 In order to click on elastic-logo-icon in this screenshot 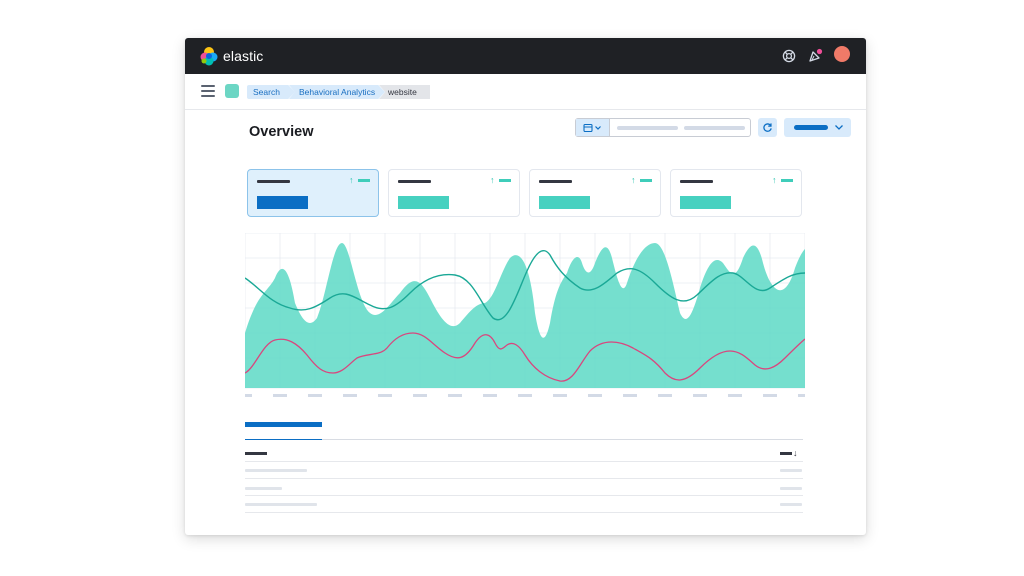, I will do `click(209, 56)`.